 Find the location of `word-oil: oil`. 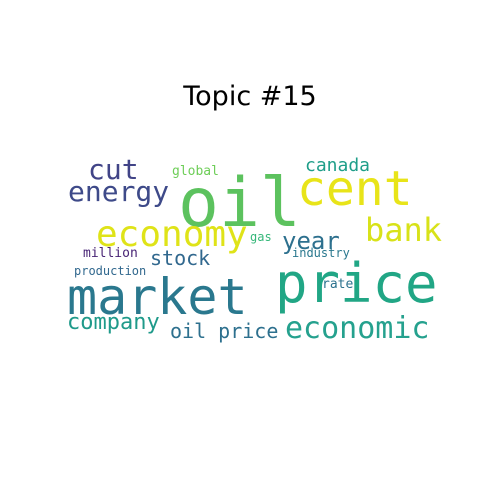

word-oil: oil is located at coordinates (239, 203).